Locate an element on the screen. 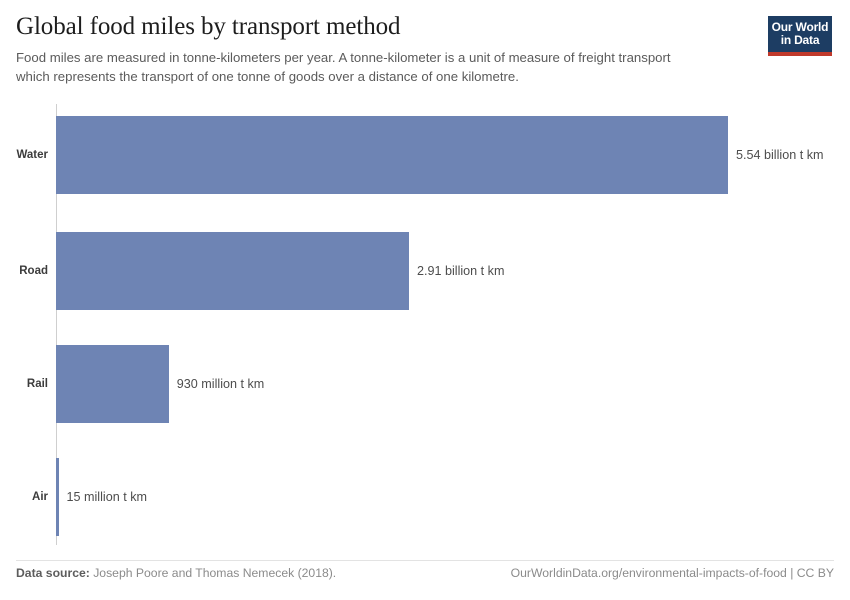 The image size is (850, 600). bar-value-water: 5.54 billion t km is located at coordinates (780, 155).